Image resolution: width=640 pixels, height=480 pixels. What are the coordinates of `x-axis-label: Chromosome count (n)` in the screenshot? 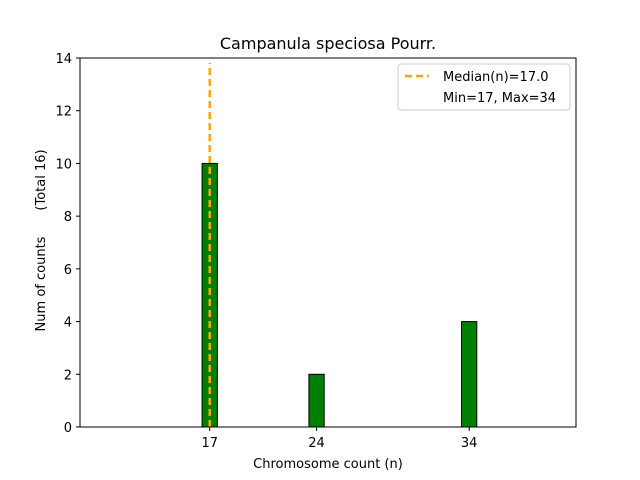 It's located at (328, 464).